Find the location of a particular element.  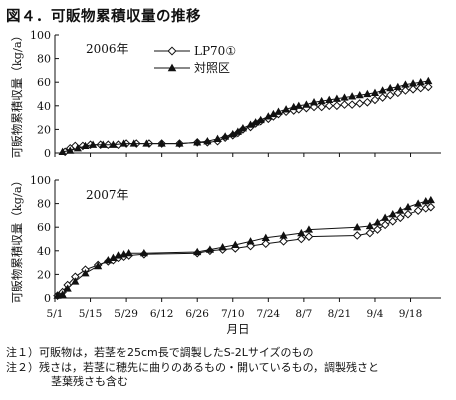

x-tick-label: 7/24 is located at coordinates (269, 314).